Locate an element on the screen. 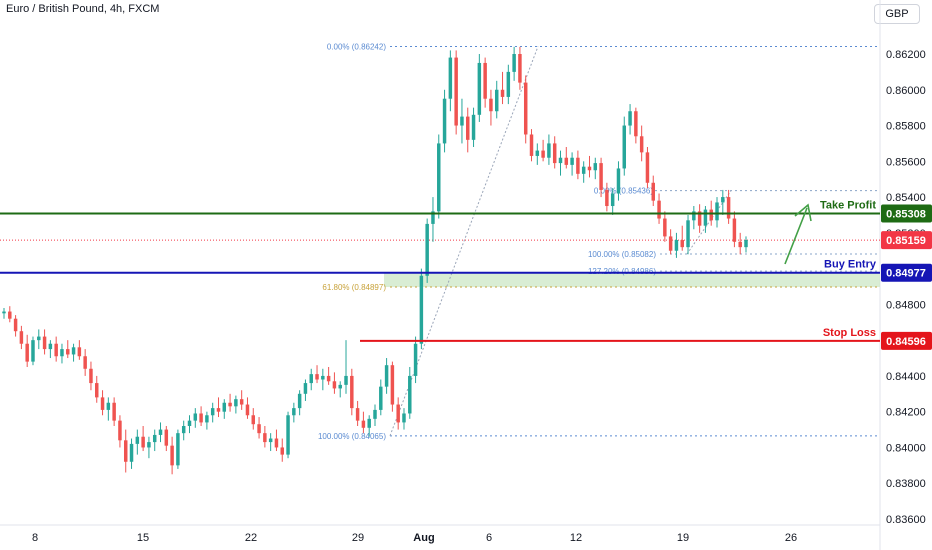  fib-label: 0.00% (0.85436) is located at coordinates (623, 191).